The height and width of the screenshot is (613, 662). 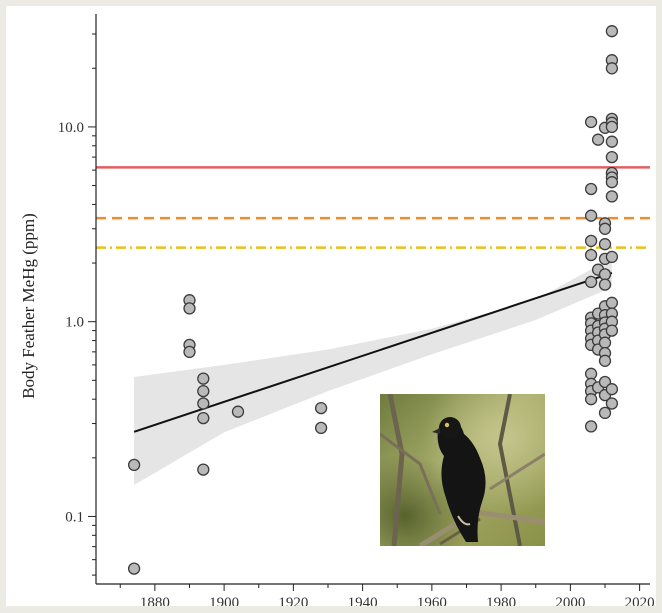 I want to click on x-tick-label-1980: 1980, so click(x=501, y=600).